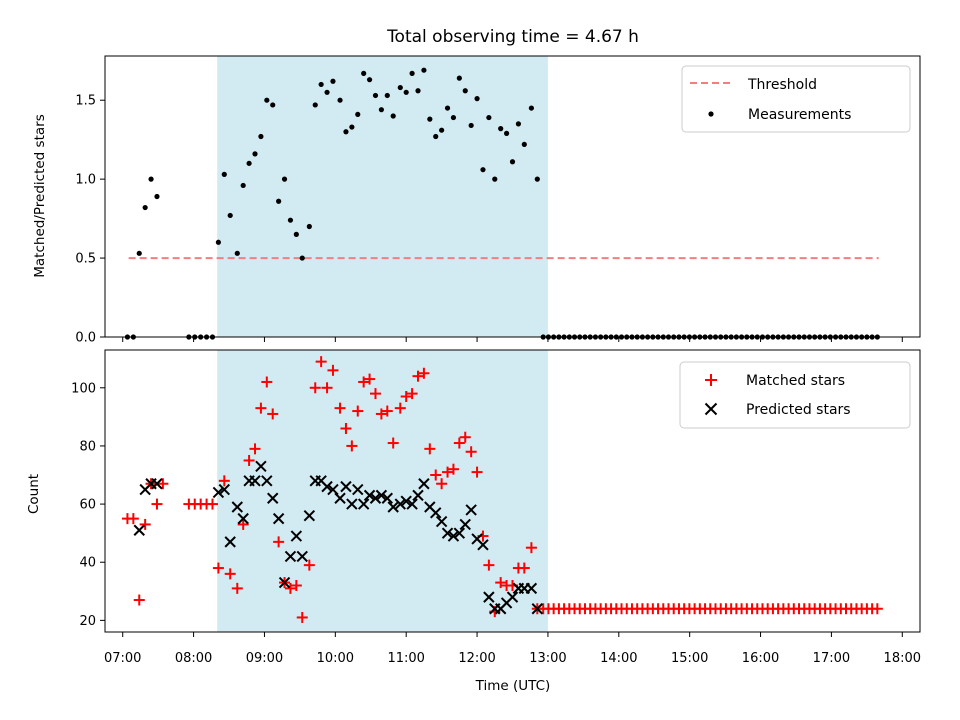 Image resolution: width=960 pixels, height=720 pixels. I want to click on legend-matched-label: Matched stars, so click(795, 381).